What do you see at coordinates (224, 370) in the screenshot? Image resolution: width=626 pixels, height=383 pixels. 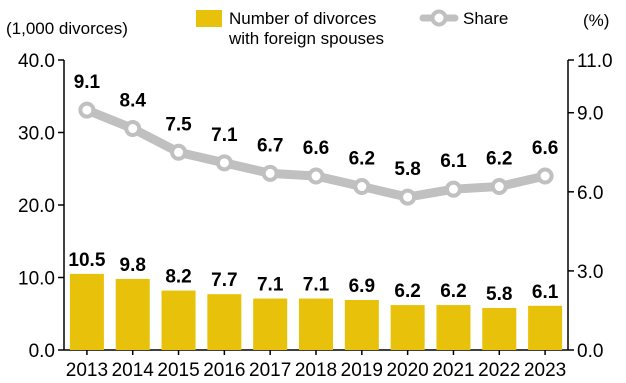 I see `x-tick-label: 2016` at bounding box center [224, 370].